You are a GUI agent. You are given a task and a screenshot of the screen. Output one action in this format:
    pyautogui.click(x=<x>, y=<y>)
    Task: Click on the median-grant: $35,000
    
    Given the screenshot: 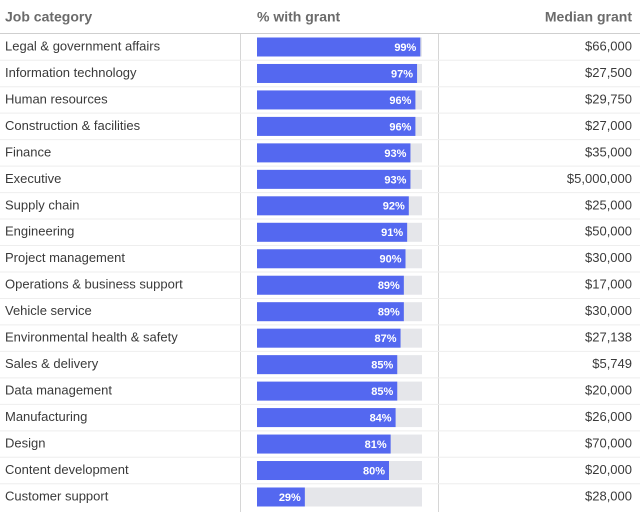 What is the action you would take?
    pyautogui.click(x=608, y=151)
    